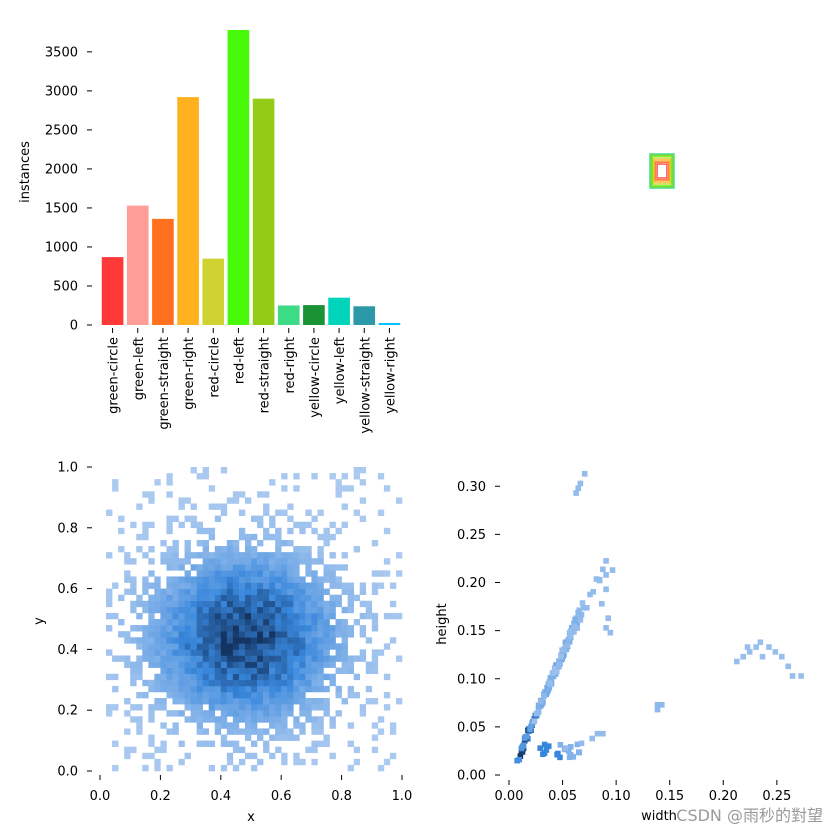  Describe the element at coordinates (662, 171) in the screenshot. I see `box-outline` at that location.